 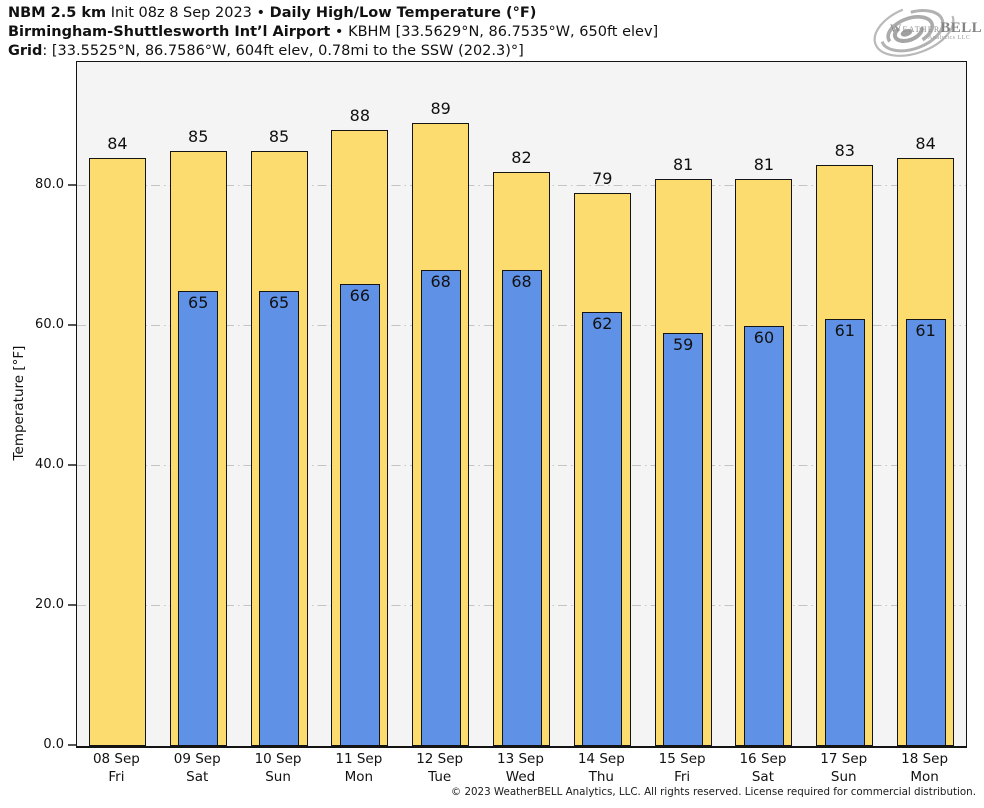 I want to click on high-value-label: 82, so click(x=521, y=157).